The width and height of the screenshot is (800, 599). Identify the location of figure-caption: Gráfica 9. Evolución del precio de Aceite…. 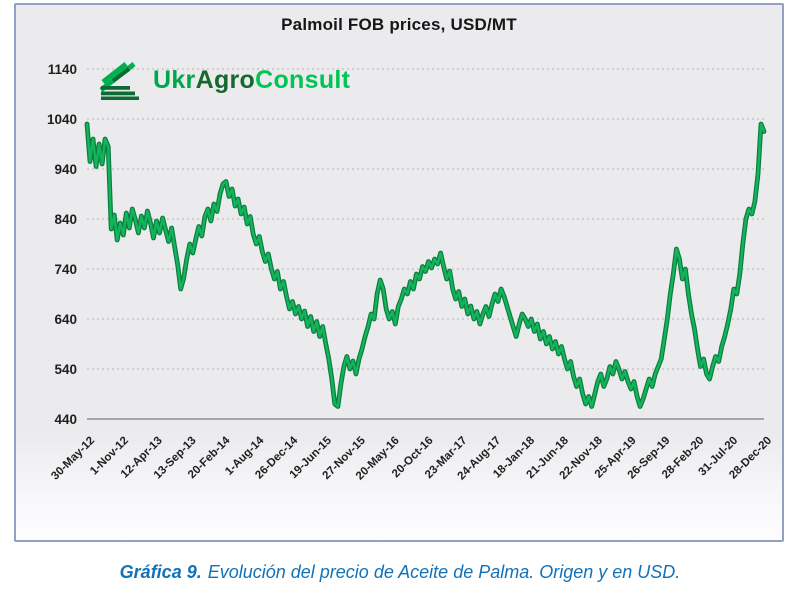
(400, 572).